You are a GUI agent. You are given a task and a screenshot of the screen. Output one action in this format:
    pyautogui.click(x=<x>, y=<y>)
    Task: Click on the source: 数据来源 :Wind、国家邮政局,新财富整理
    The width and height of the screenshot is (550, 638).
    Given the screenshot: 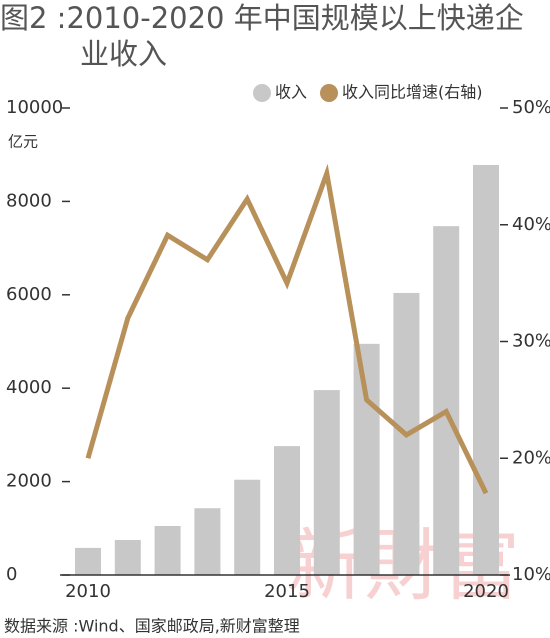 What is the action you would take?
    pyautogui.click(x=152, y=626)
    